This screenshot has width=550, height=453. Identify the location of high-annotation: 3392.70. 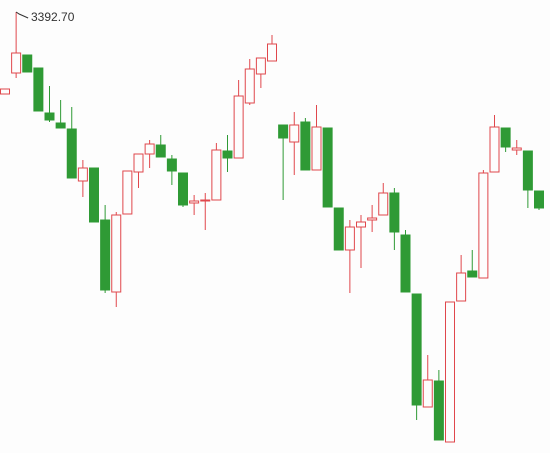
(53, 17).